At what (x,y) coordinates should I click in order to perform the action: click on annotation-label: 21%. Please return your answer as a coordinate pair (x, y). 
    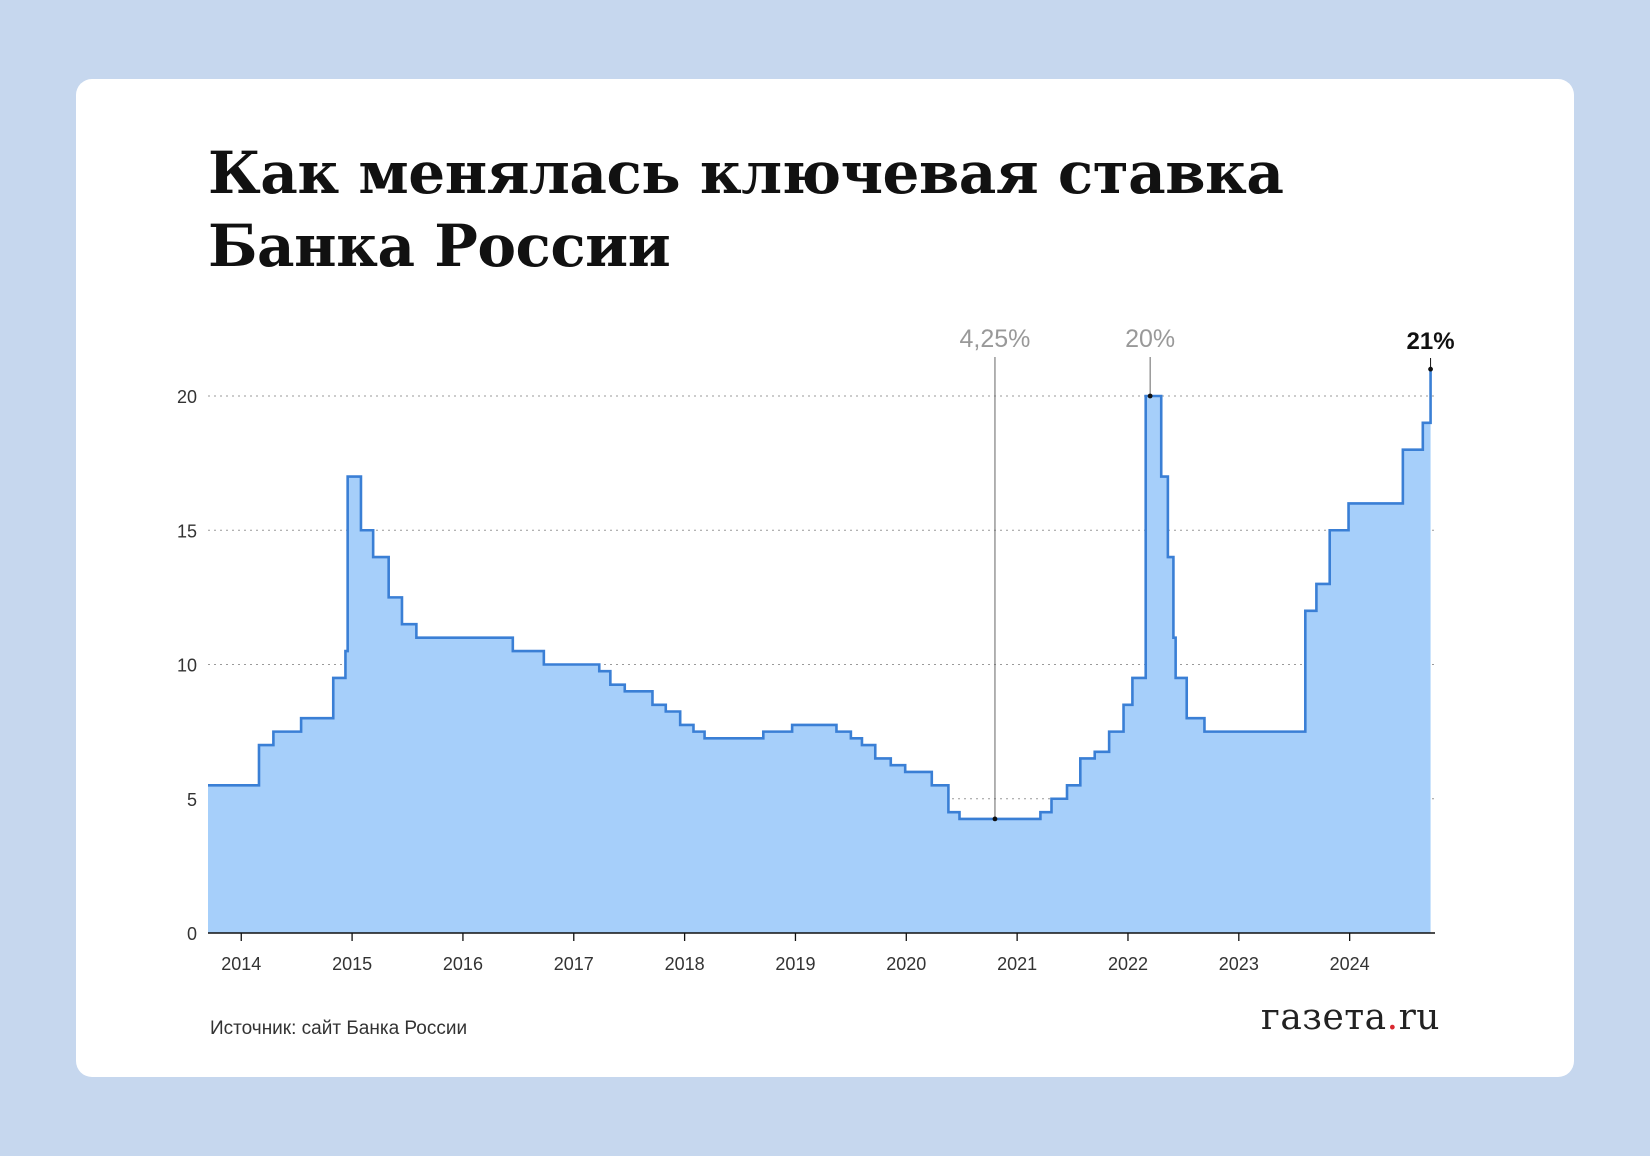
    Looking at the image, I should click on (1431, 341).